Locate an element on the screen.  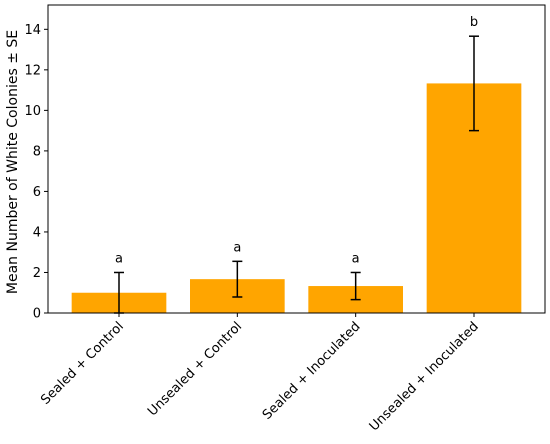
y-tick-label: 14 is located at coordinates (32, 30).